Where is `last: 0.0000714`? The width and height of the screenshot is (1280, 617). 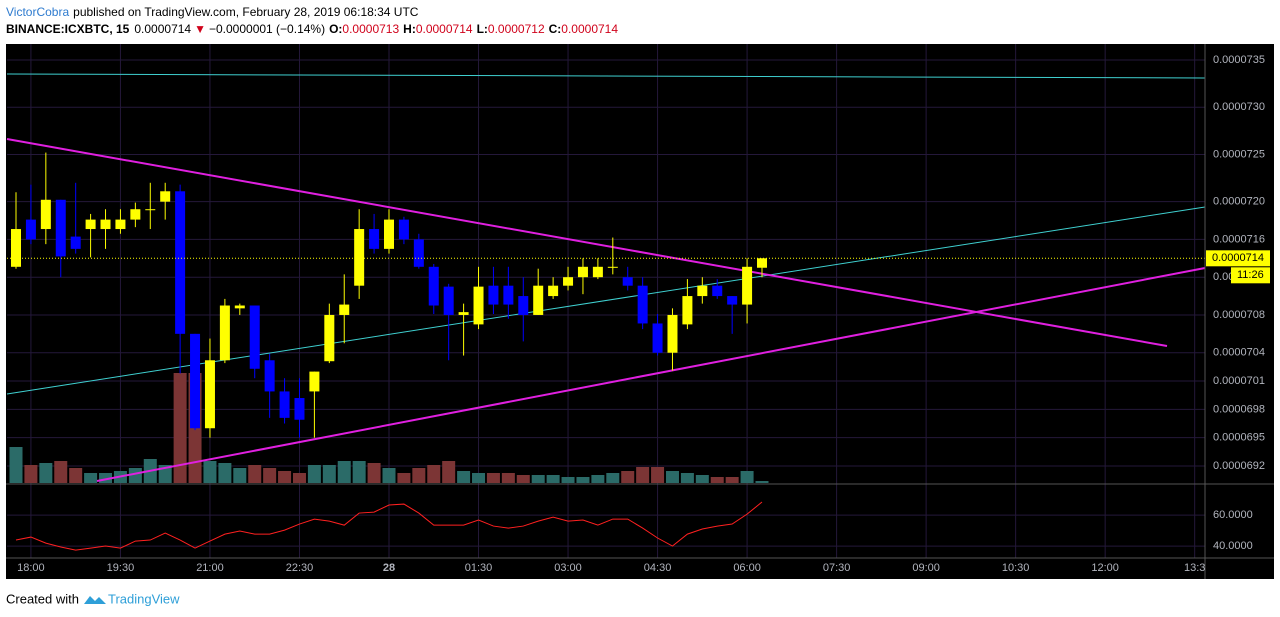 last: 0.0000714 is located at coordinates (162, 29).